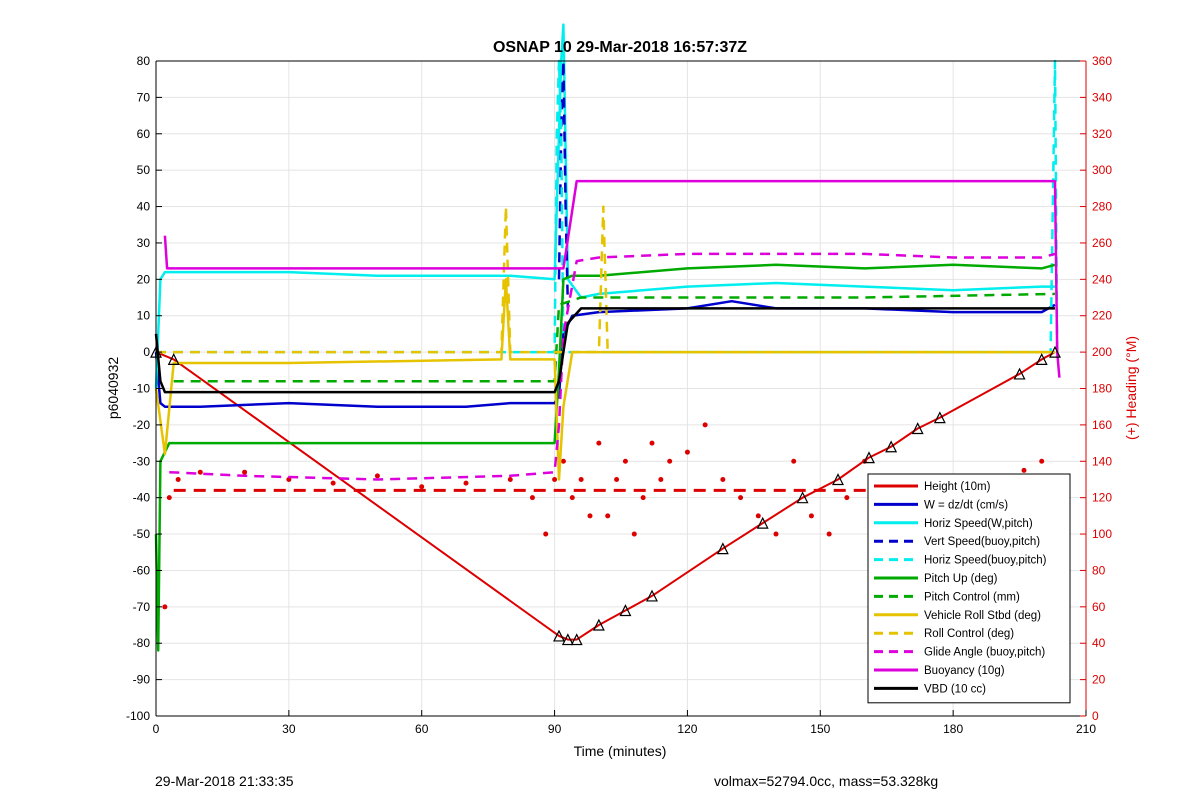 This screenshot has width=1200, height=804. What do you see at coordinates (1102, 243) in the screenshot?
I see `y-tick-label-right: 260` at bounding box center [1102, 243].